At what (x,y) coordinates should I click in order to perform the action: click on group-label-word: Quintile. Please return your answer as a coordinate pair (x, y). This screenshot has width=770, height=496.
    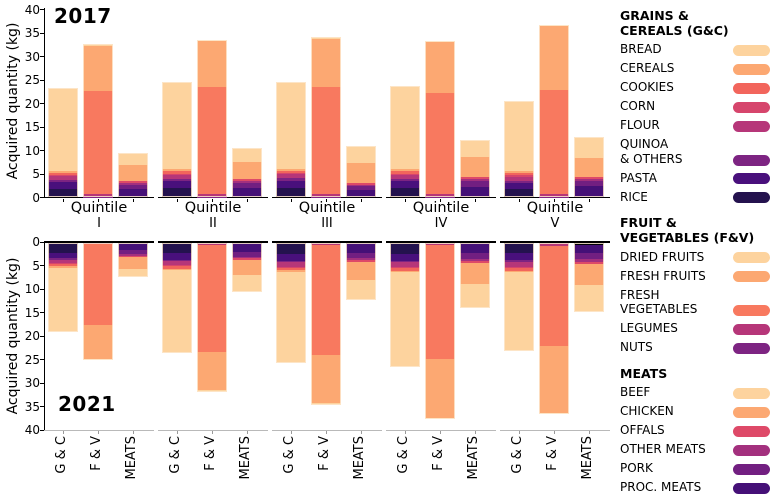
    Looking at the image, I should click on (213, 208).